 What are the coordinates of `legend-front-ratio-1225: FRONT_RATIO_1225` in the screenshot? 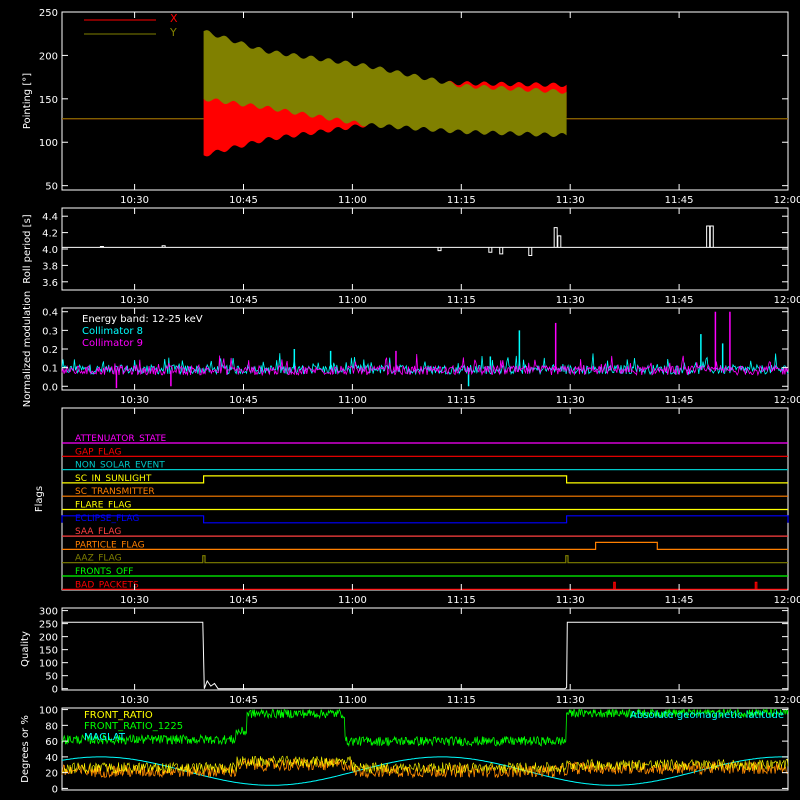 It's located at (133, 726).